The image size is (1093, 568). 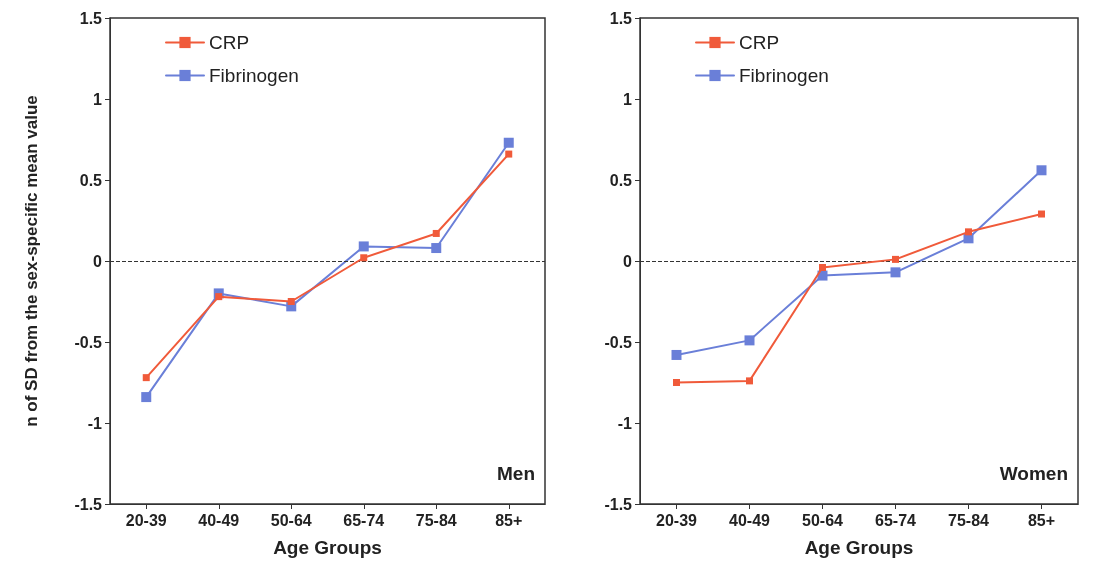 What do you see at coordinates (31, 261) in the screenshot?
I see `y-axis-title: n of SD from the sex-specific mean value` at bounding box center [31, 261].